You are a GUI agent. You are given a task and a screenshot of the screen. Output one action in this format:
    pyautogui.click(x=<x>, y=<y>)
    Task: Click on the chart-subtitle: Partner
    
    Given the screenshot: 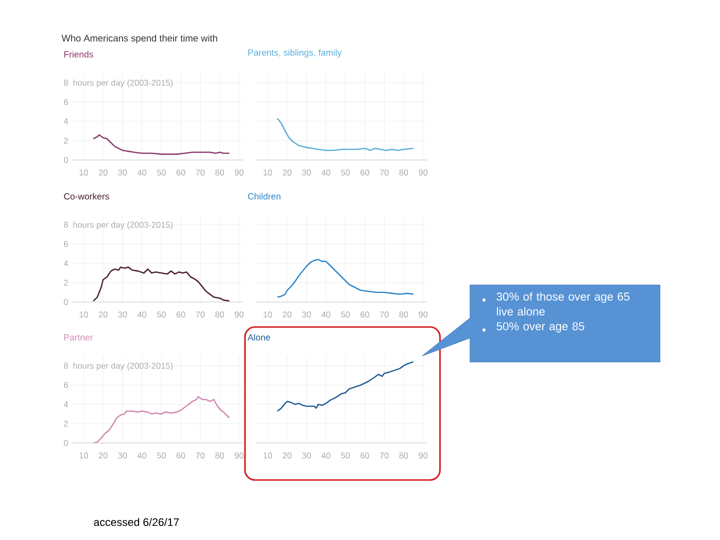 What is the action you would take?
    pyautogui.click(x=78, y=337)
    